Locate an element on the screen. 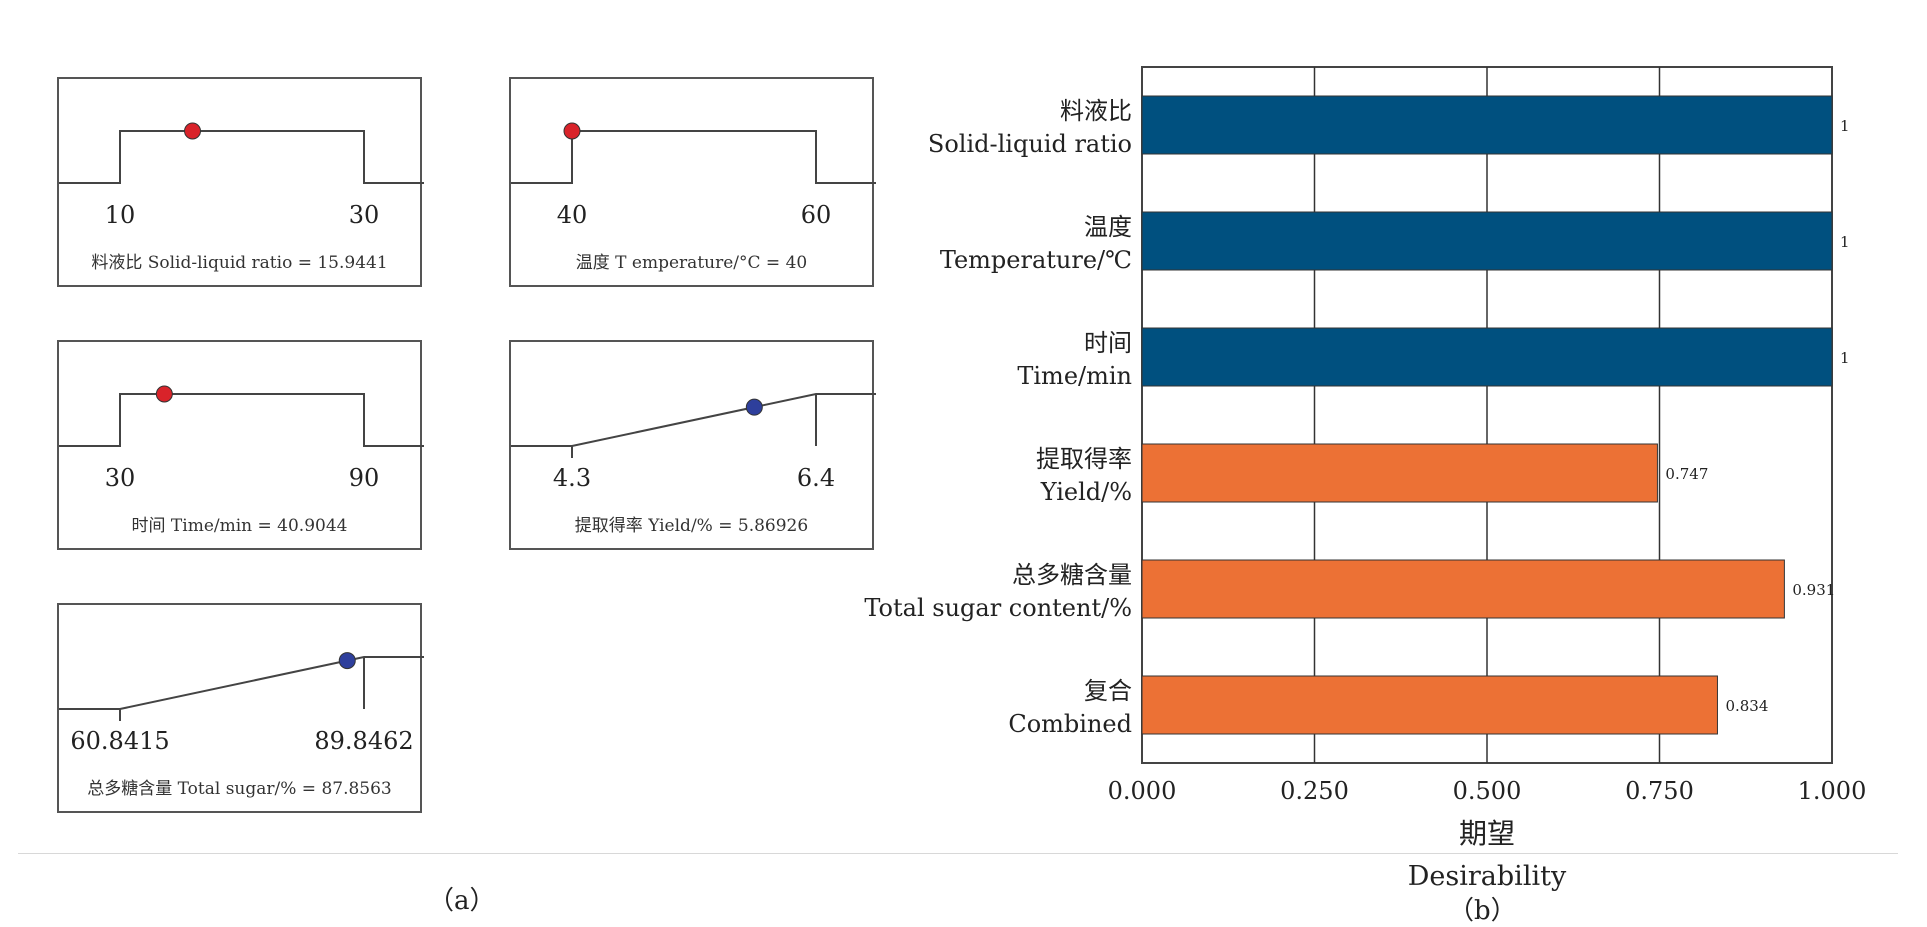  category-label-en: Total sugar content/% is located at coordinates (998, 608).